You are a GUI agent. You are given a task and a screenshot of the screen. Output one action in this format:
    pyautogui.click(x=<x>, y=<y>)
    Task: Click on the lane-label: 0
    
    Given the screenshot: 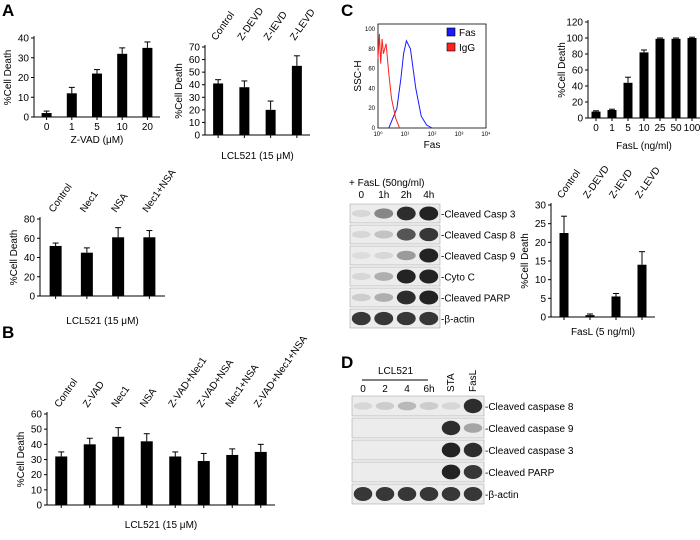 What is the action you would take?
    pyautogui.click(x=361, y=195)
    